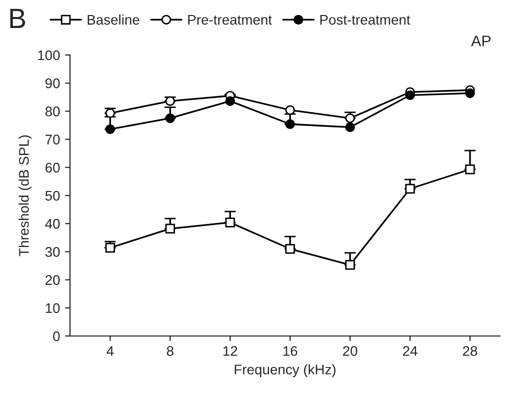  What do you see at coordinates (53, 167) in the screenshot?
I see `y-tick-label: 60` at bounding box center [53, 167].